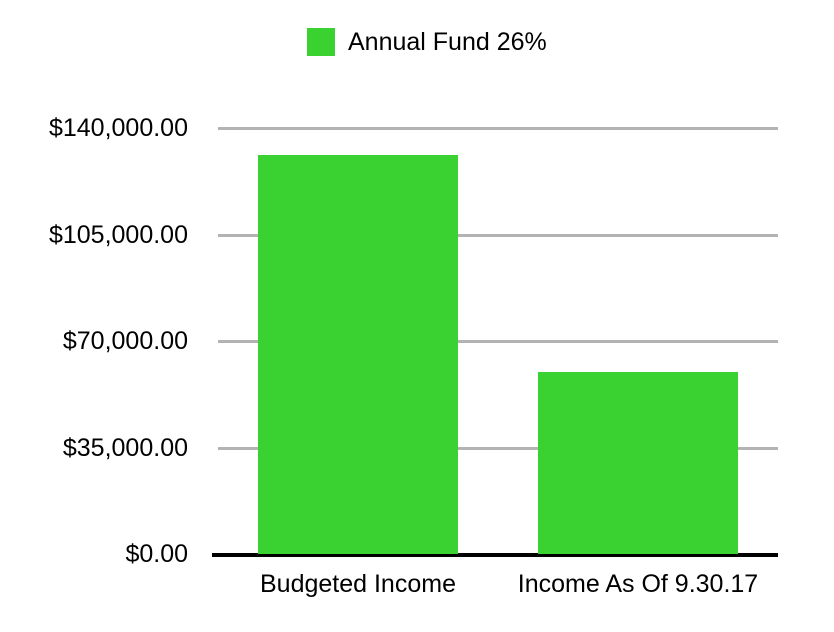  Describe the element at coordinates (125, 447) in the screenshot. I see `y-axis-tick-label: $35,000.00` at that location.